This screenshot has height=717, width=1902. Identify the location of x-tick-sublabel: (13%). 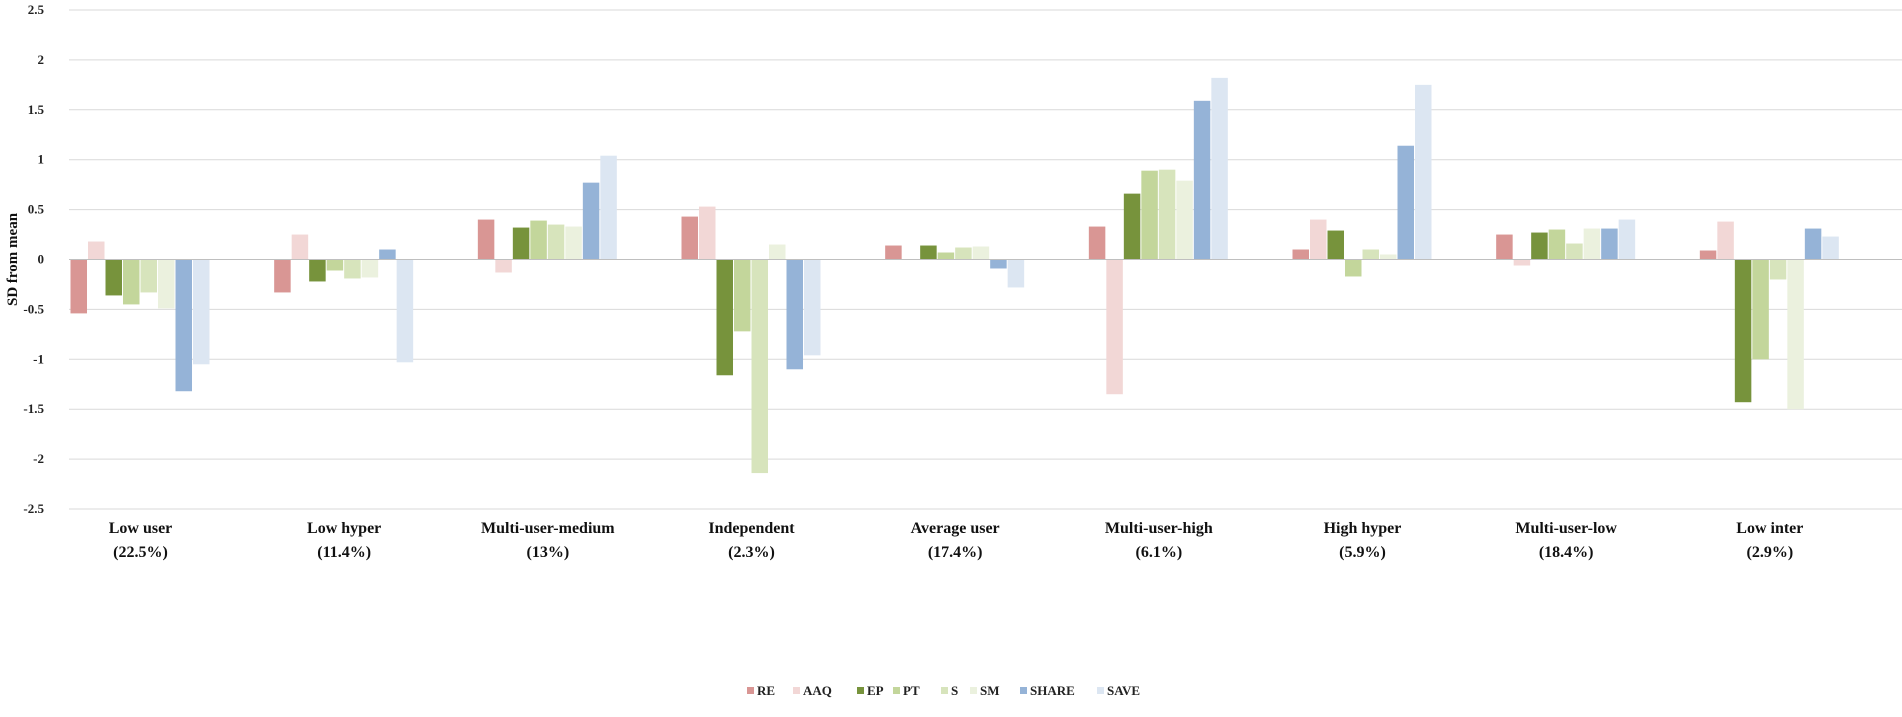
(548, 552).